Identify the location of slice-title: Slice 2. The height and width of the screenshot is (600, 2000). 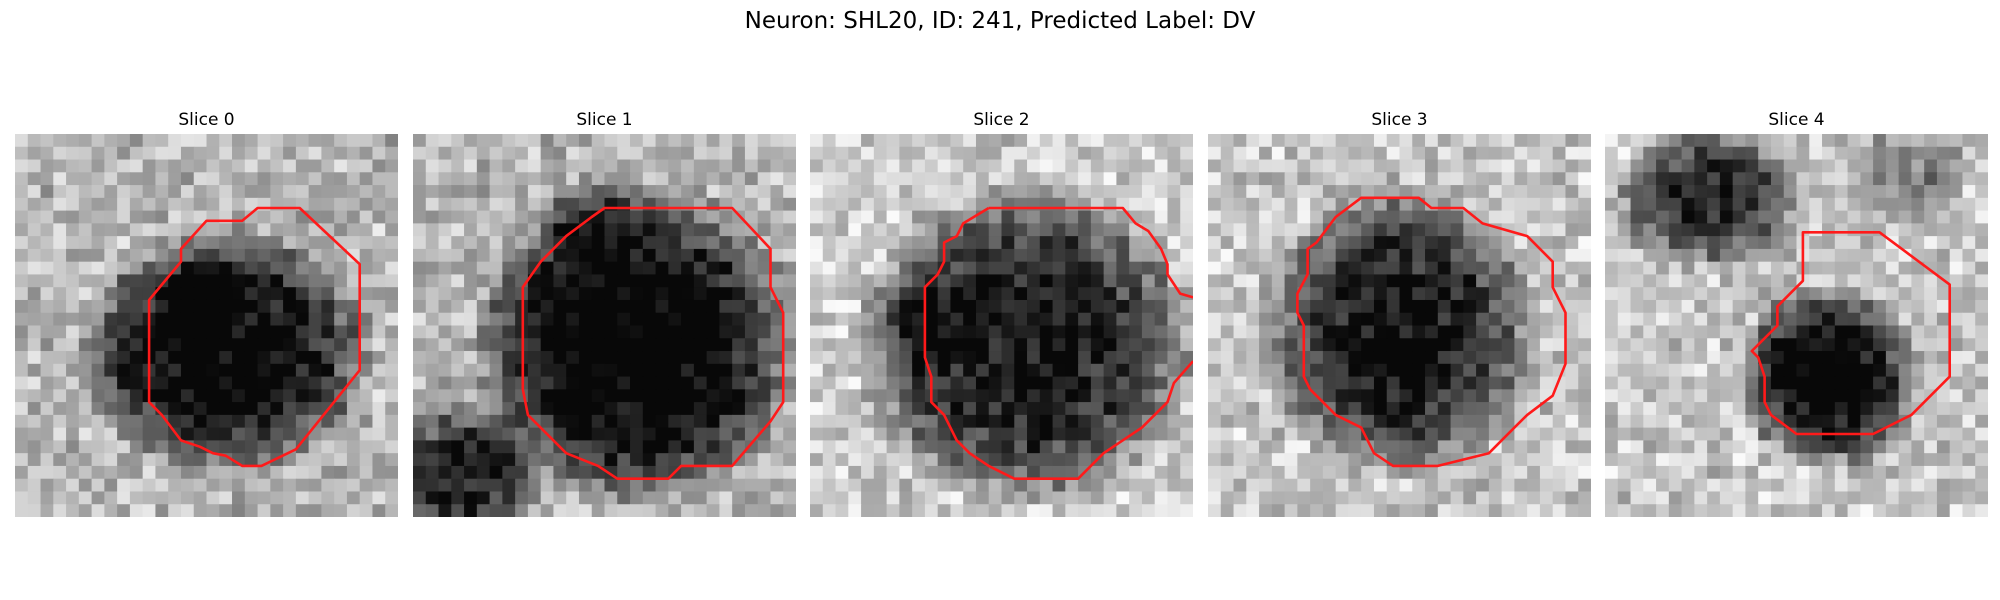
(1001, 120).